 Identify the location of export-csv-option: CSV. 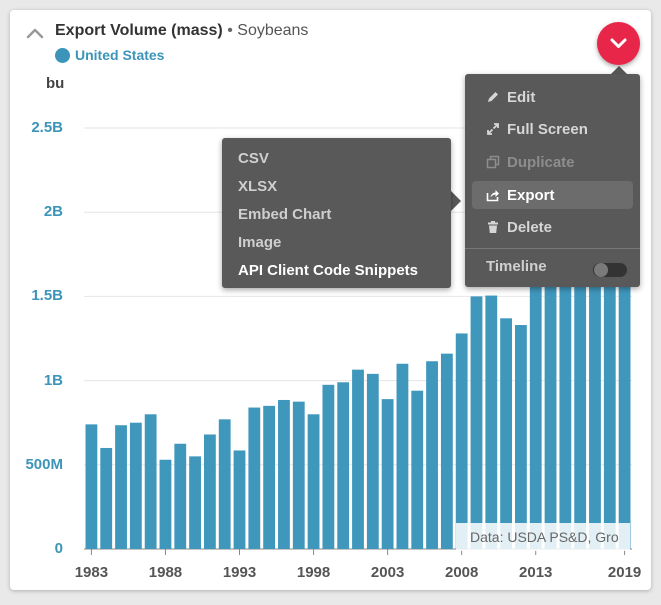
(253, 158).